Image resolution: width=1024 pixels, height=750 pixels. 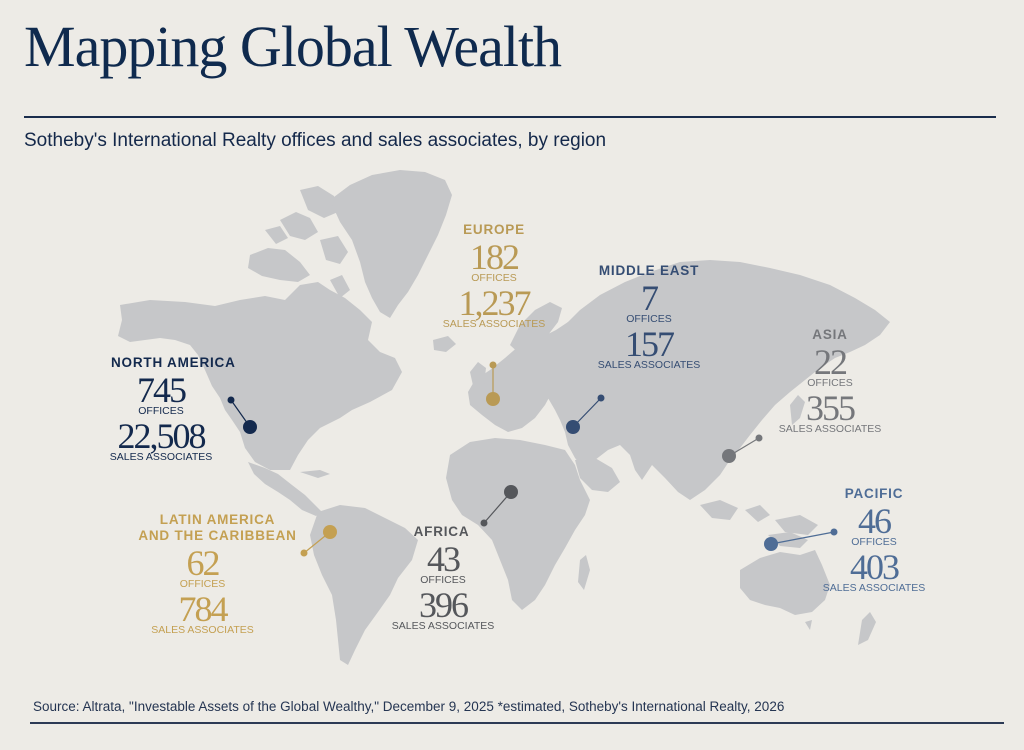 I want to click on associates-count: 1,237, so click(x=495, y=303).